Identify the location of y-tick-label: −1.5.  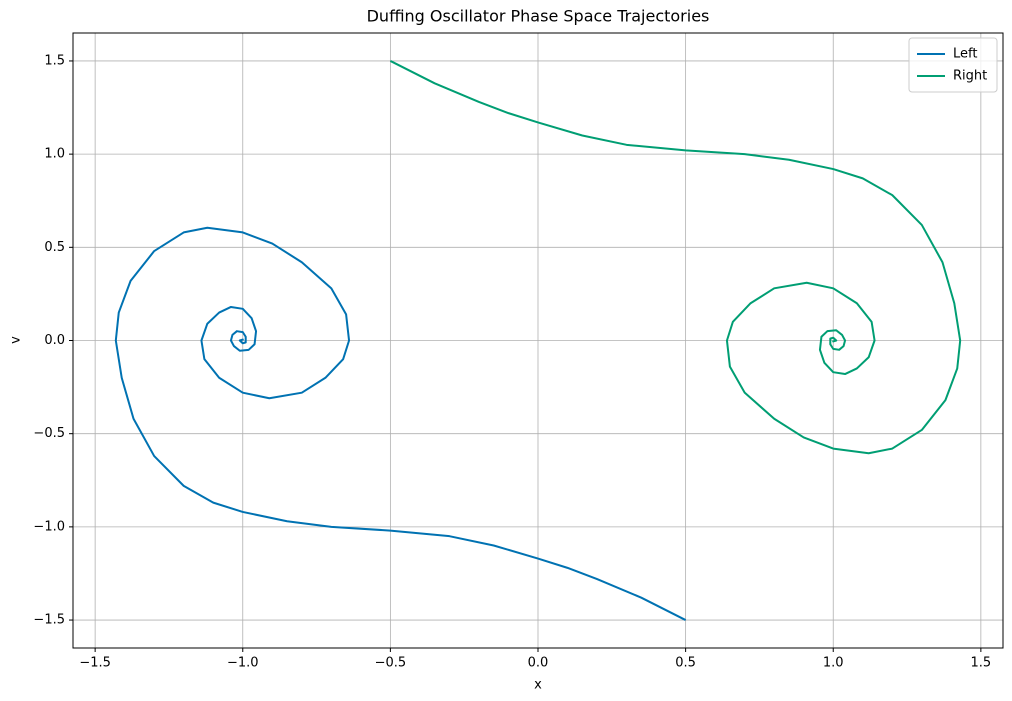
(49, 620).